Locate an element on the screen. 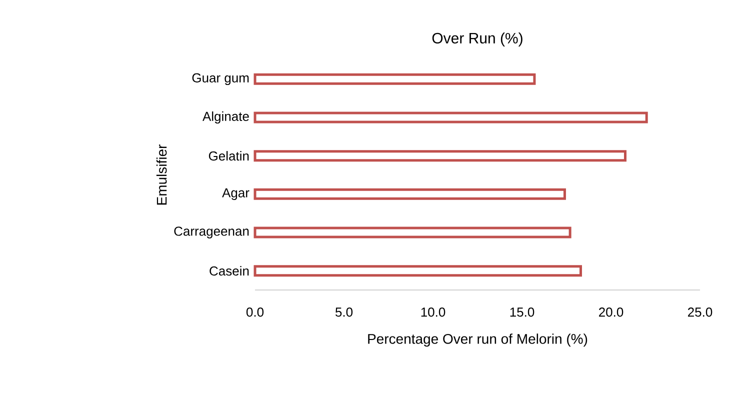 This screenshot has width=753, height=415. chart-title: Over Run (%) is located at coordinates (477, 39).